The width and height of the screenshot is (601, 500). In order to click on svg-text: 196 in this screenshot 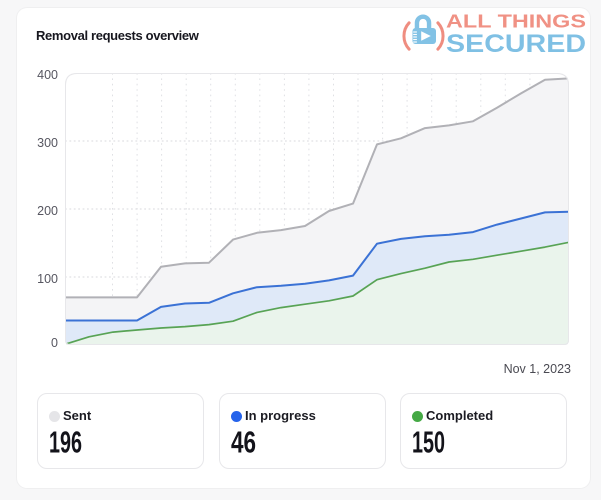, I will do `click(65, 442)`.